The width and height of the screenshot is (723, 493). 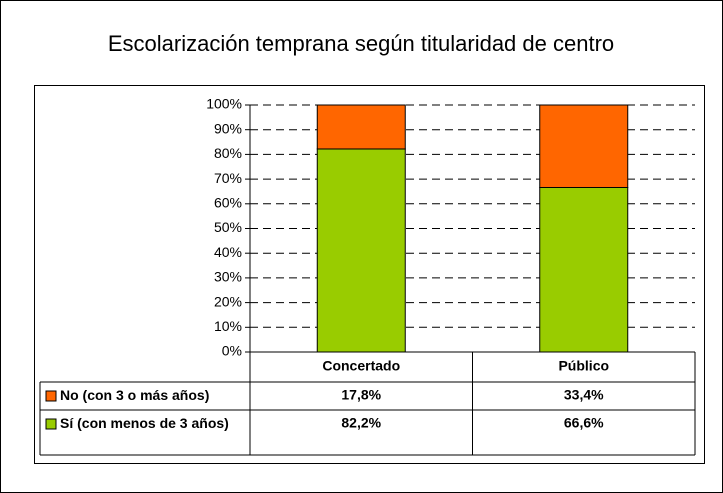 I want to click on y-tick-label: 70%, so click(x=228, y=178).